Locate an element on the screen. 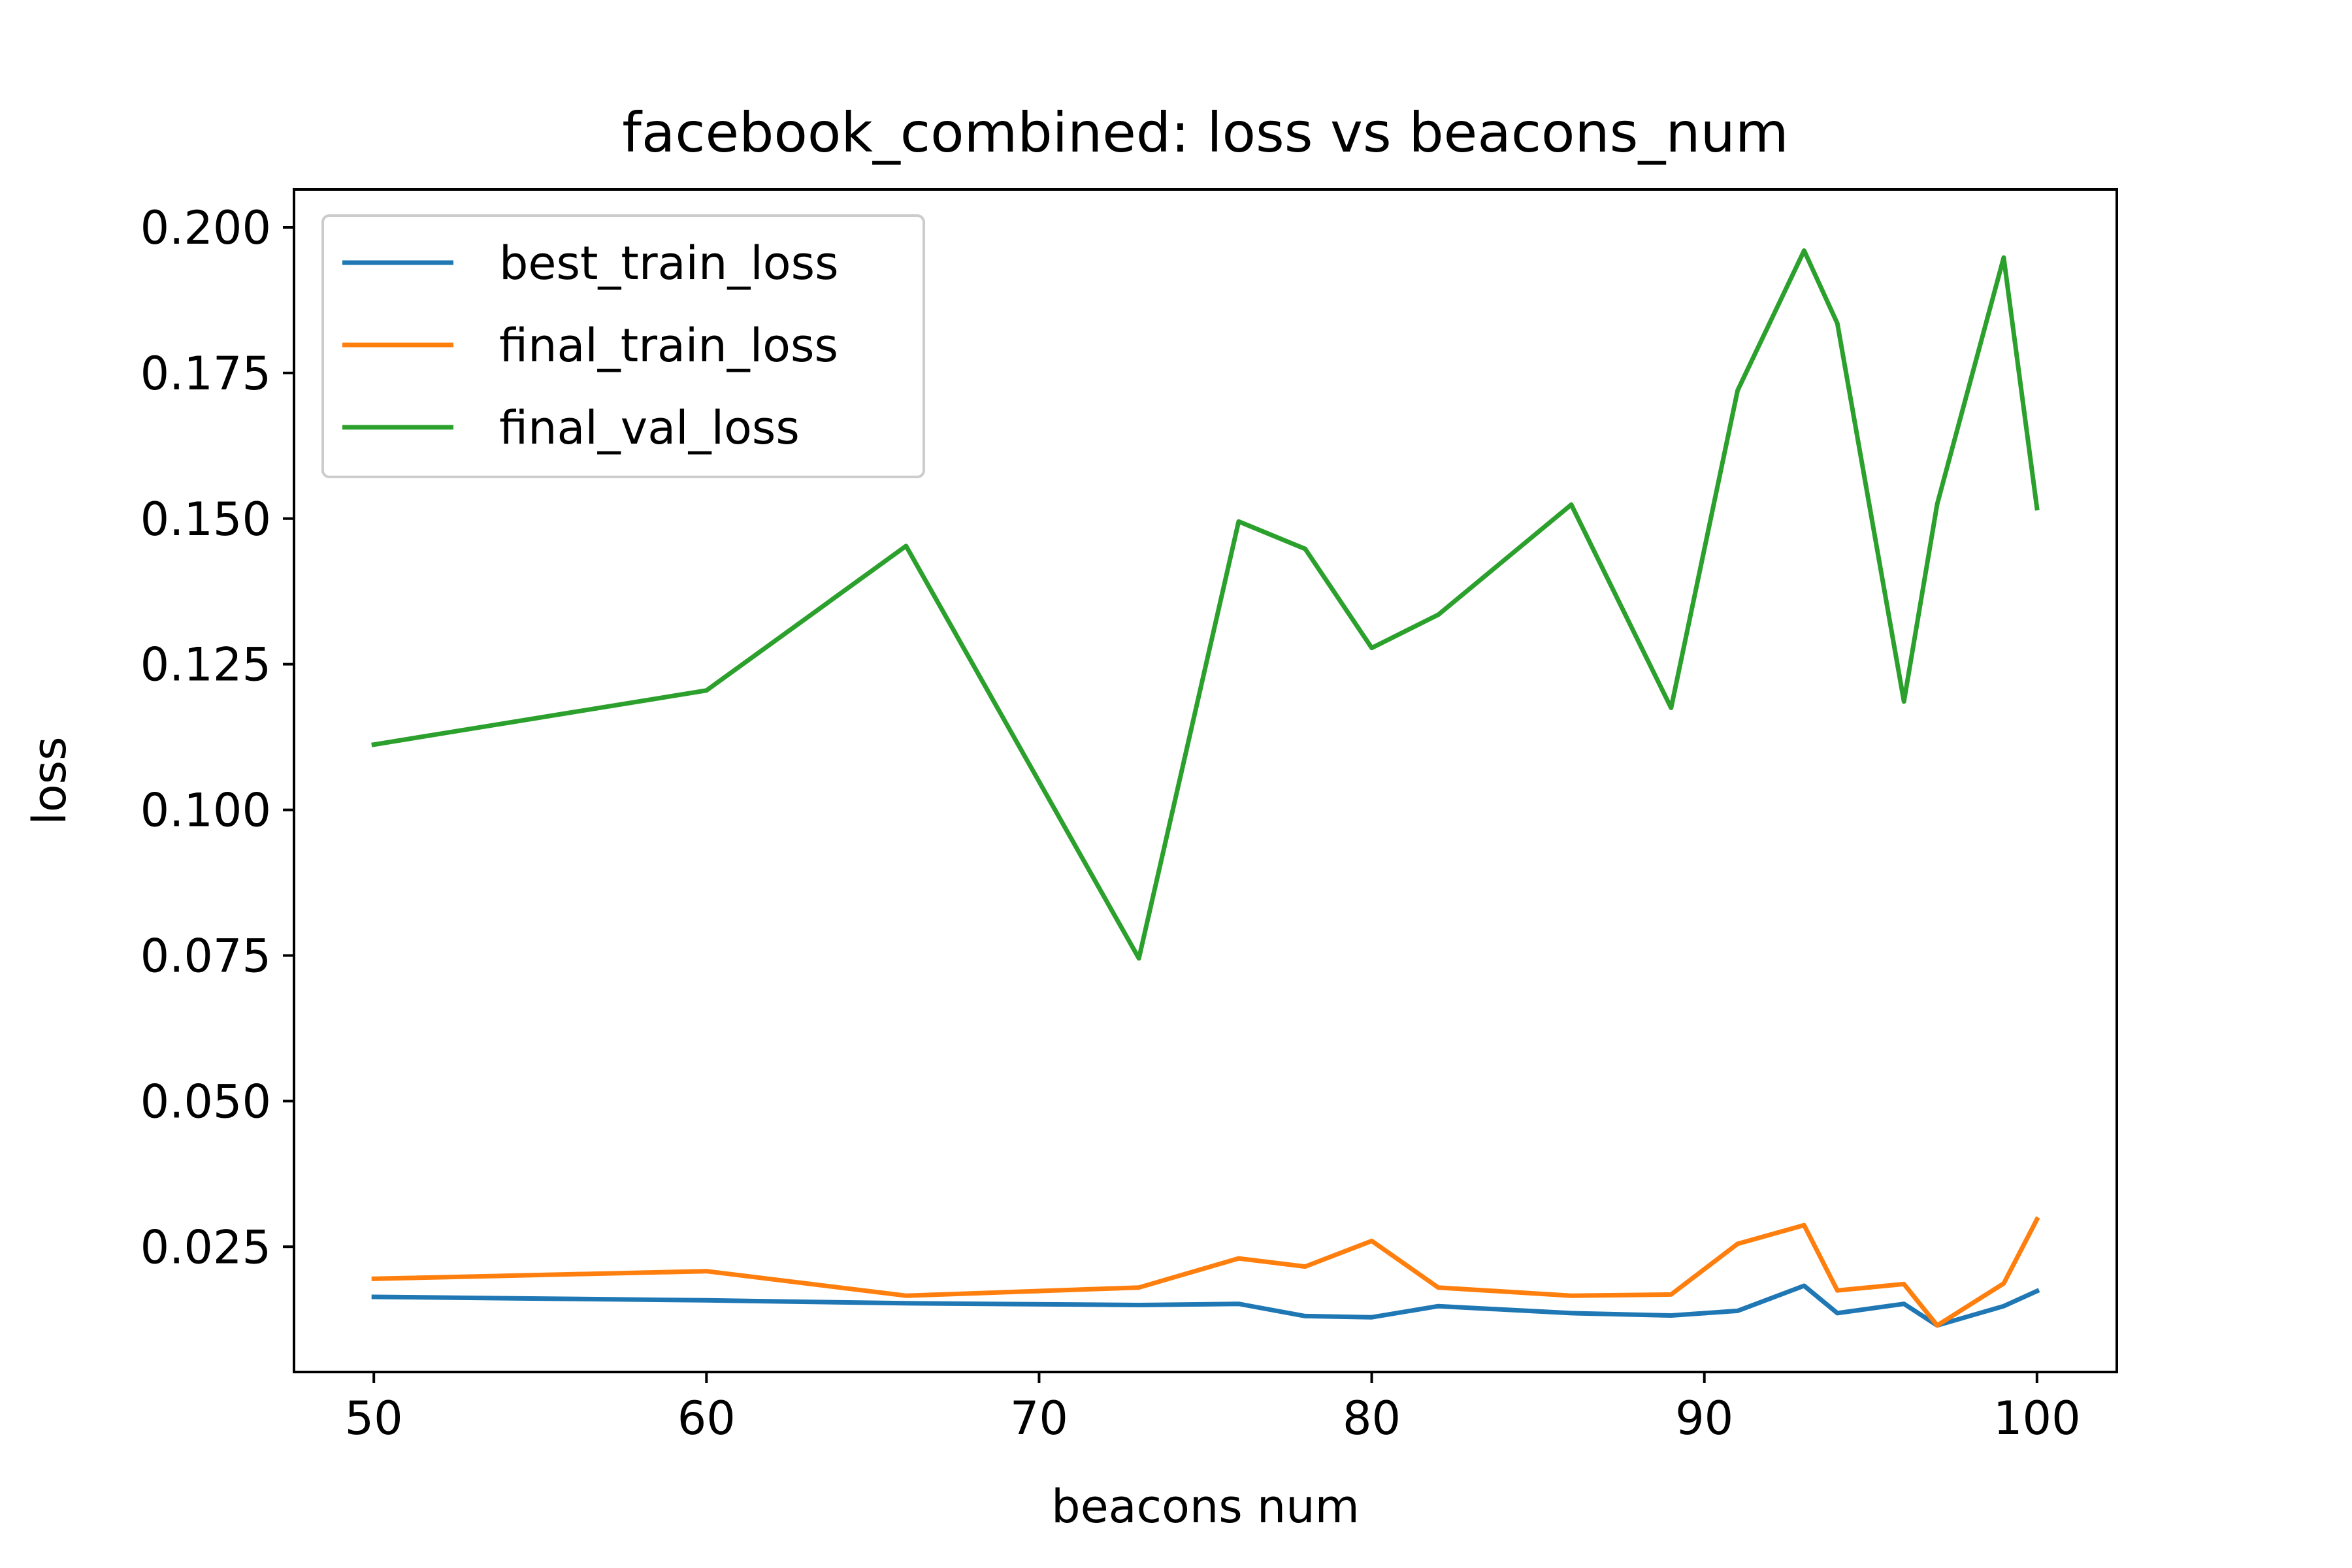 The width and height of the screenshot is (2352, 1568). x-axis: 50 60 70 80 90 100 is located at coordinates (1213, 1408).